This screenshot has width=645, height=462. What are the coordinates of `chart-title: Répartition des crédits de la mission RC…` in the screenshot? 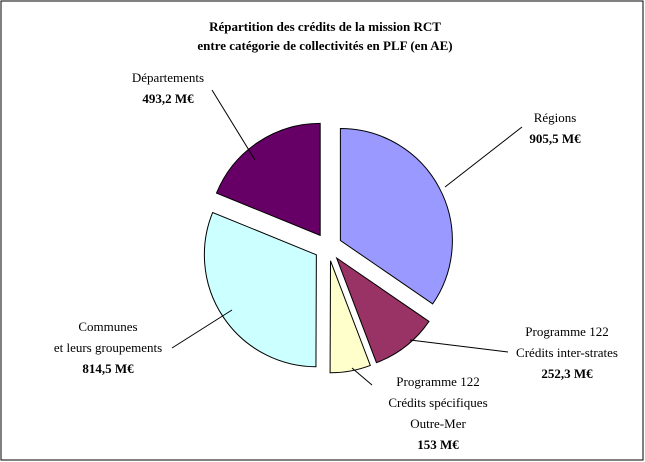 It's located at (325, 26).